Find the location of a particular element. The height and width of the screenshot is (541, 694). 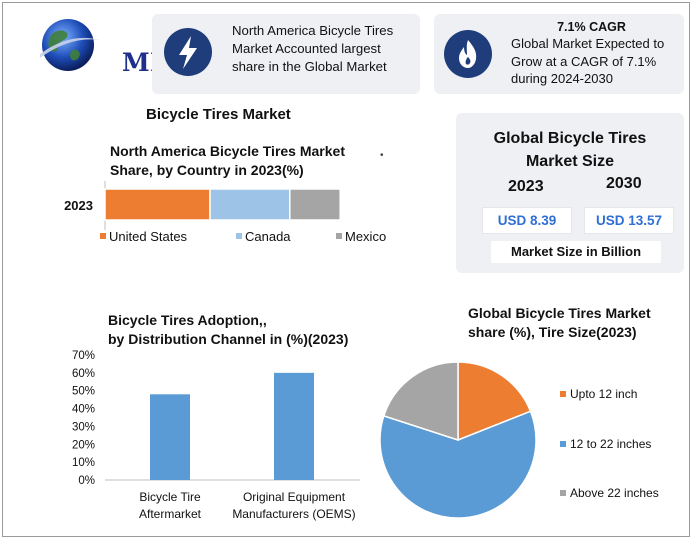

lightning-bolt-icon is located at coordinates (188, 52).